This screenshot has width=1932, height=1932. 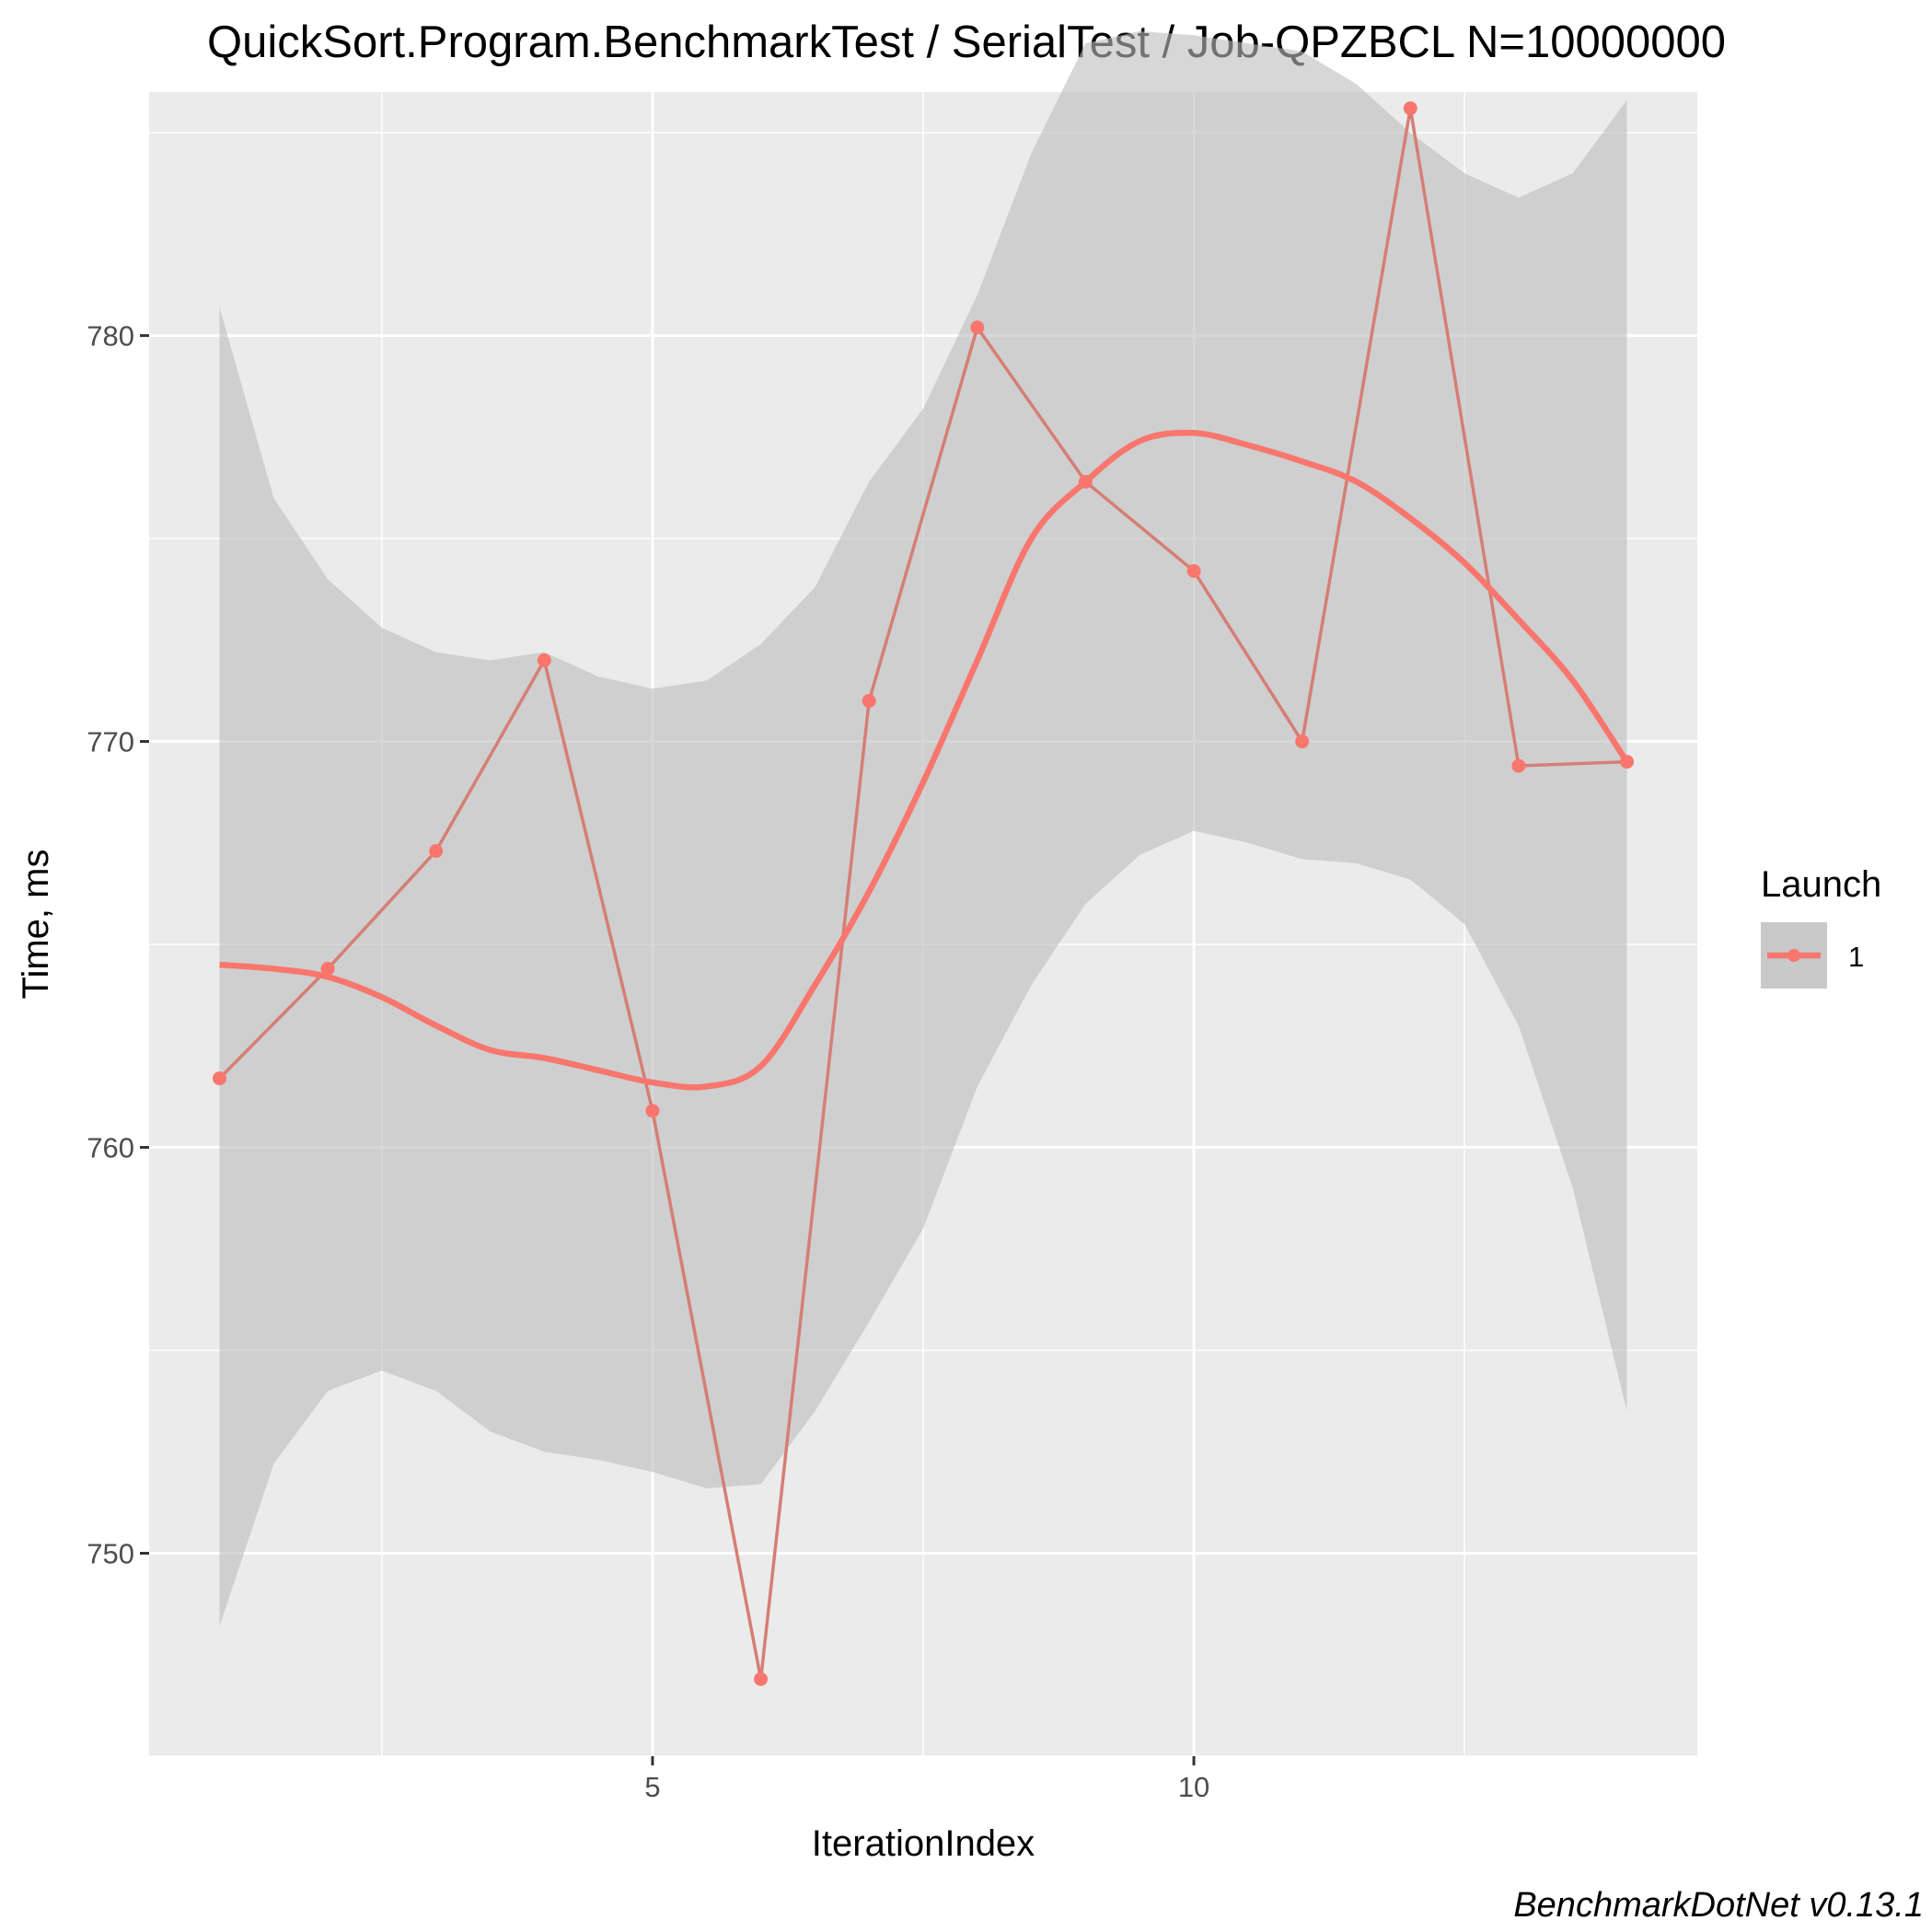 What do you see at coordinates (118, 945) in the screenshot?
I see `y-axis-ticks: 750 760 770 780` at bounding box center [118, 945].